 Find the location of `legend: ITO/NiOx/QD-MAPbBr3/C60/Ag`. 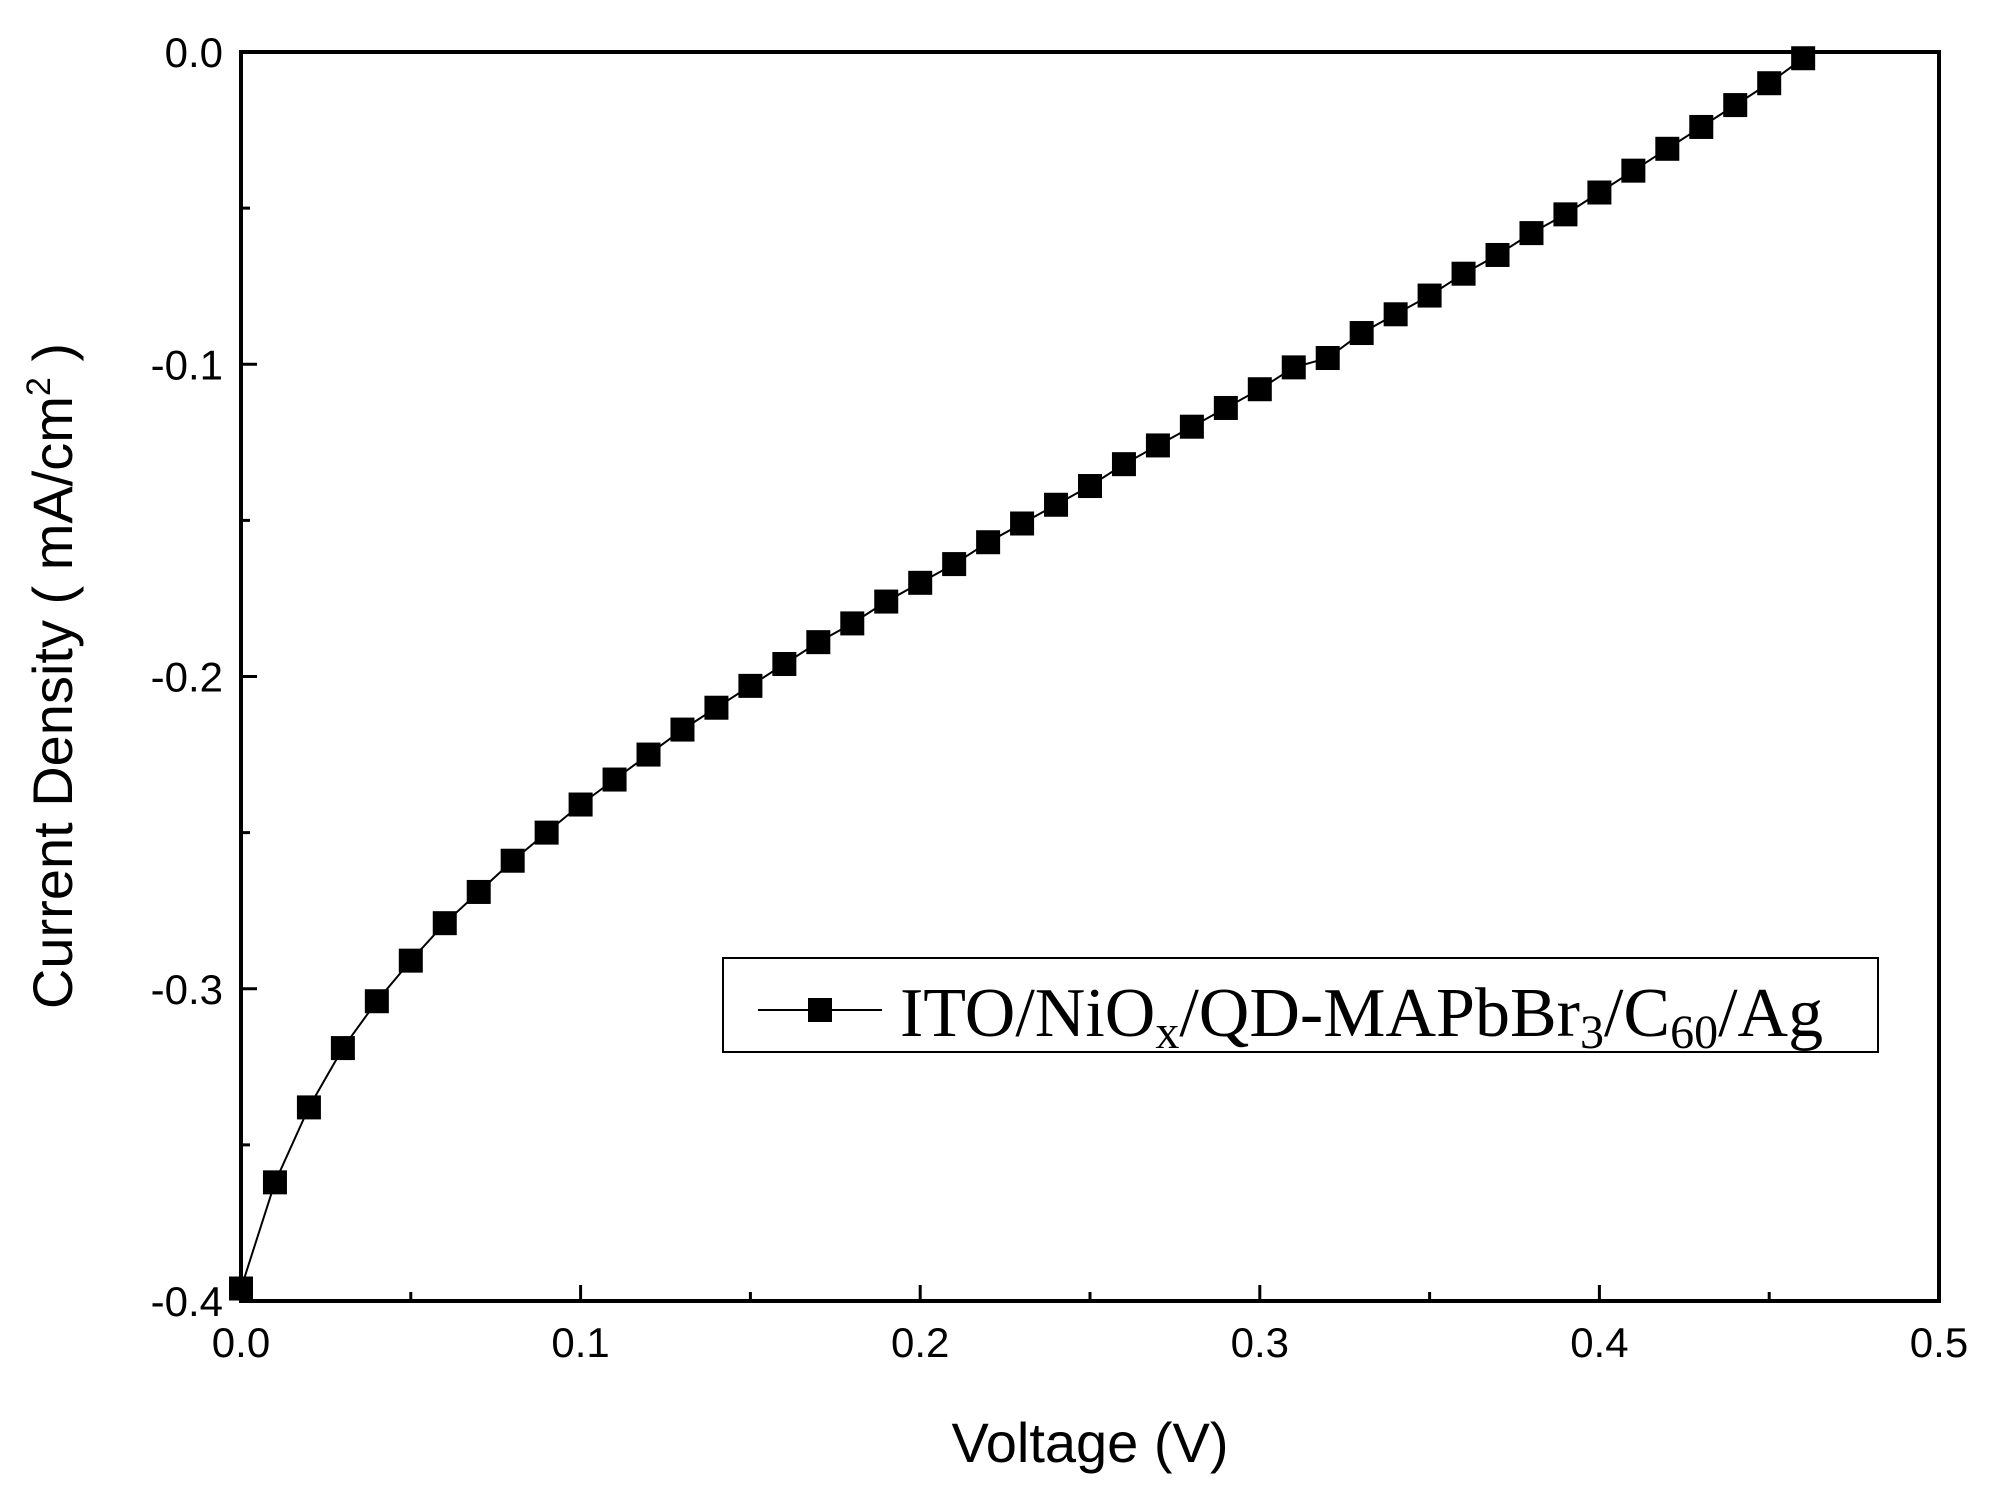

legend: ITO/NiOx/QD-MAPbBr3/C60/Ag is located at coordinates (1300, 1008).